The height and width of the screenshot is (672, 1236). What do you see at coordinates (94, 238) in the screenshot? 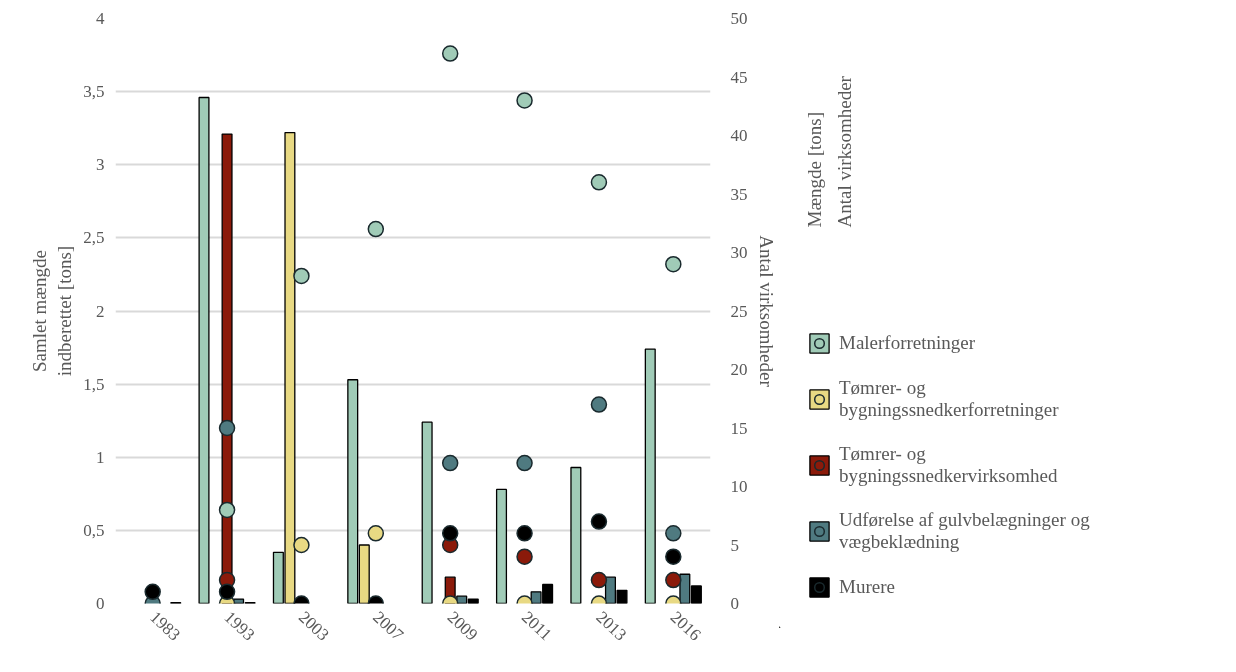
I see `y-tick-label: 2,5` at bounding box center [94, 238].